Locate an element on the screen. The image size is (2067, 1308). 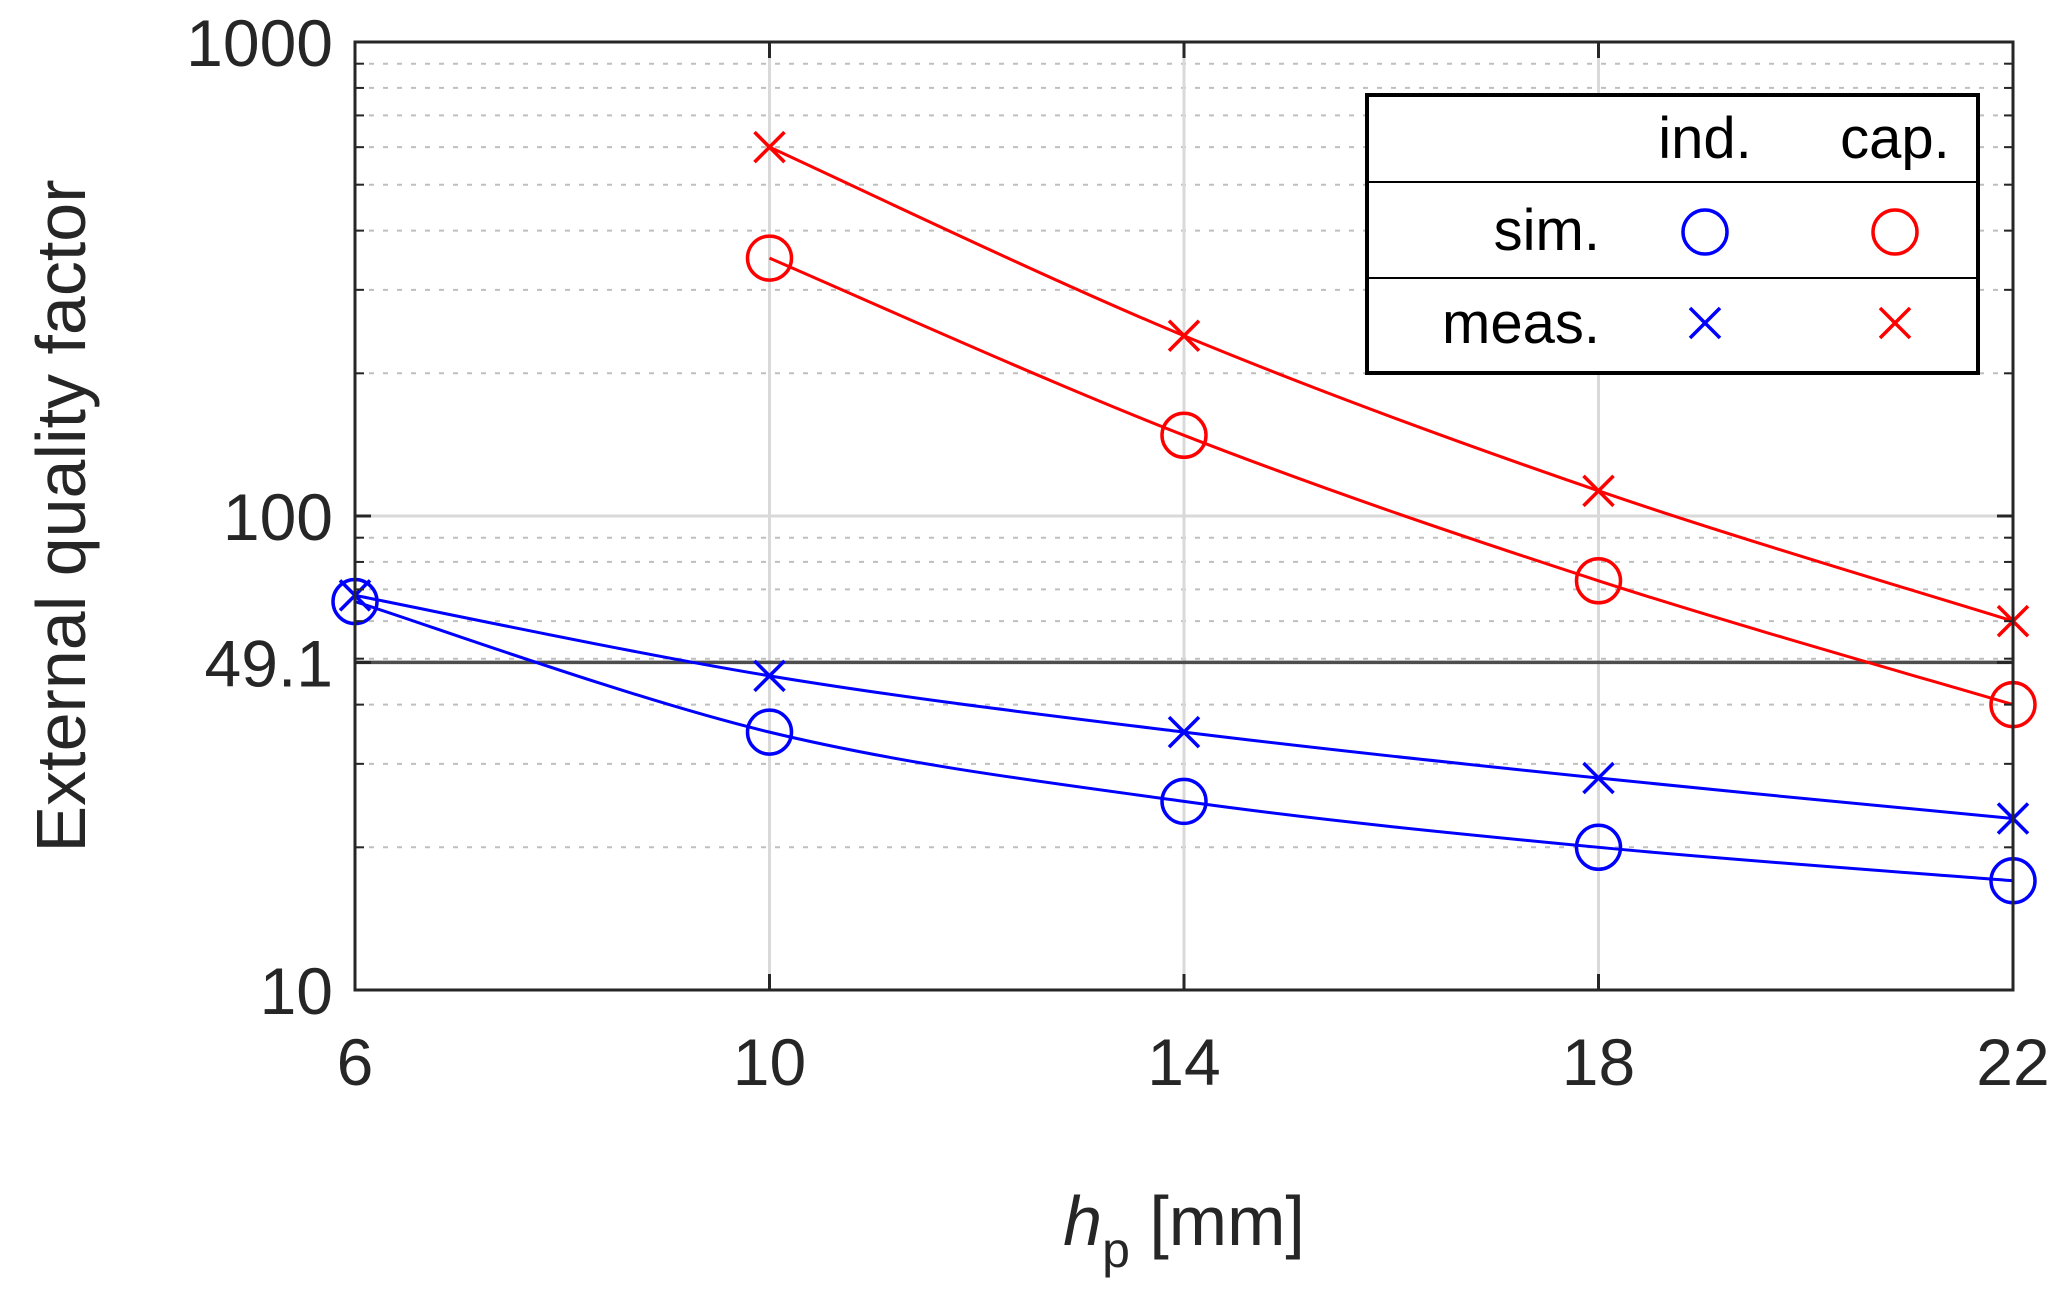
legend-marker-ind-meas-stroke is located at coordinates (1705, 323).